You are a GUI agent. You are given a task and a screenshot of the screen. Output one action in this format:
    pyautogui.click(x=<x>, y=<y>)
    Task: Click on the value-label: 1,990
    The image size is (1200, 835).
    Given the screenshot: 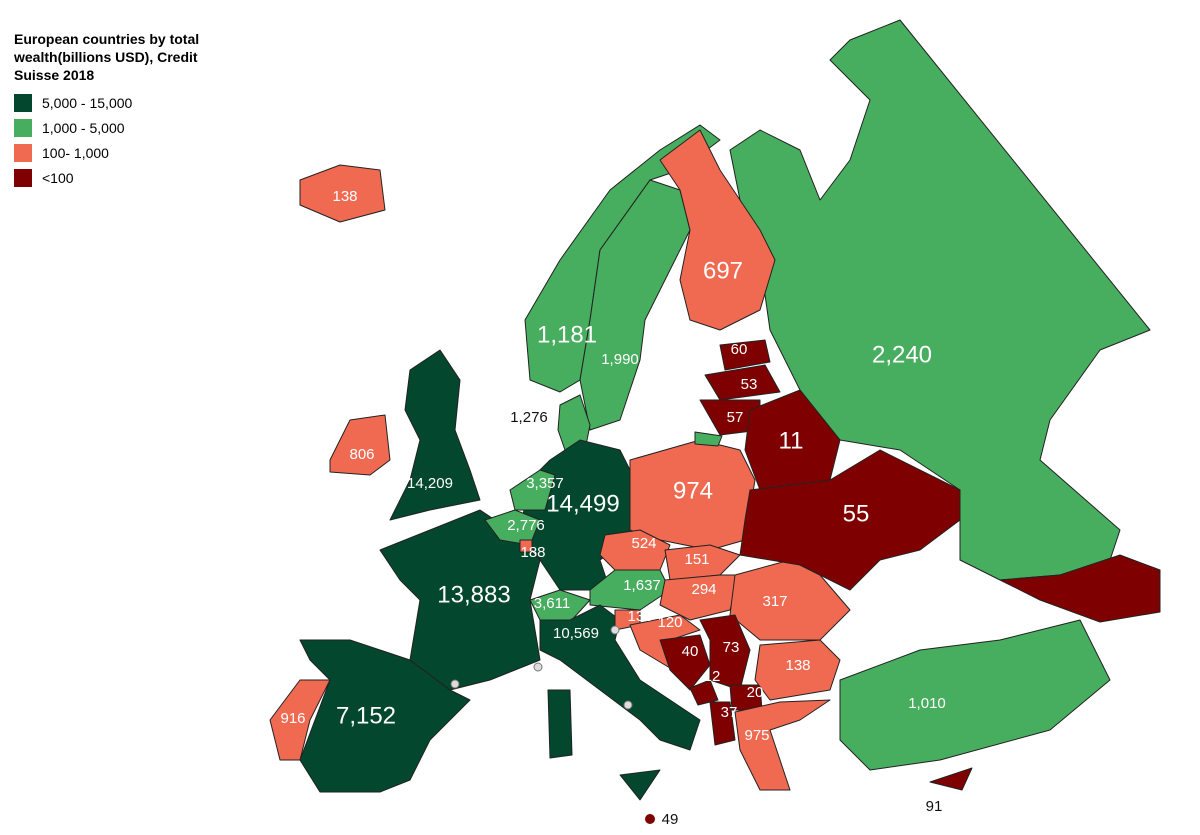 What is the action you would take?
    pyautogui.click(x=620, y=359)
    